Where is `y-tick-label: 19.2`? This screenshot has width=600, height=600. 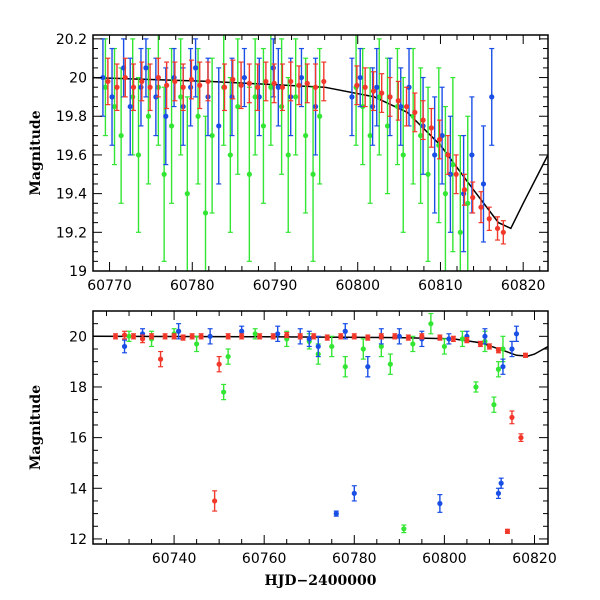
y-tick-label: 19.2 is located at coordinates (71, 233).